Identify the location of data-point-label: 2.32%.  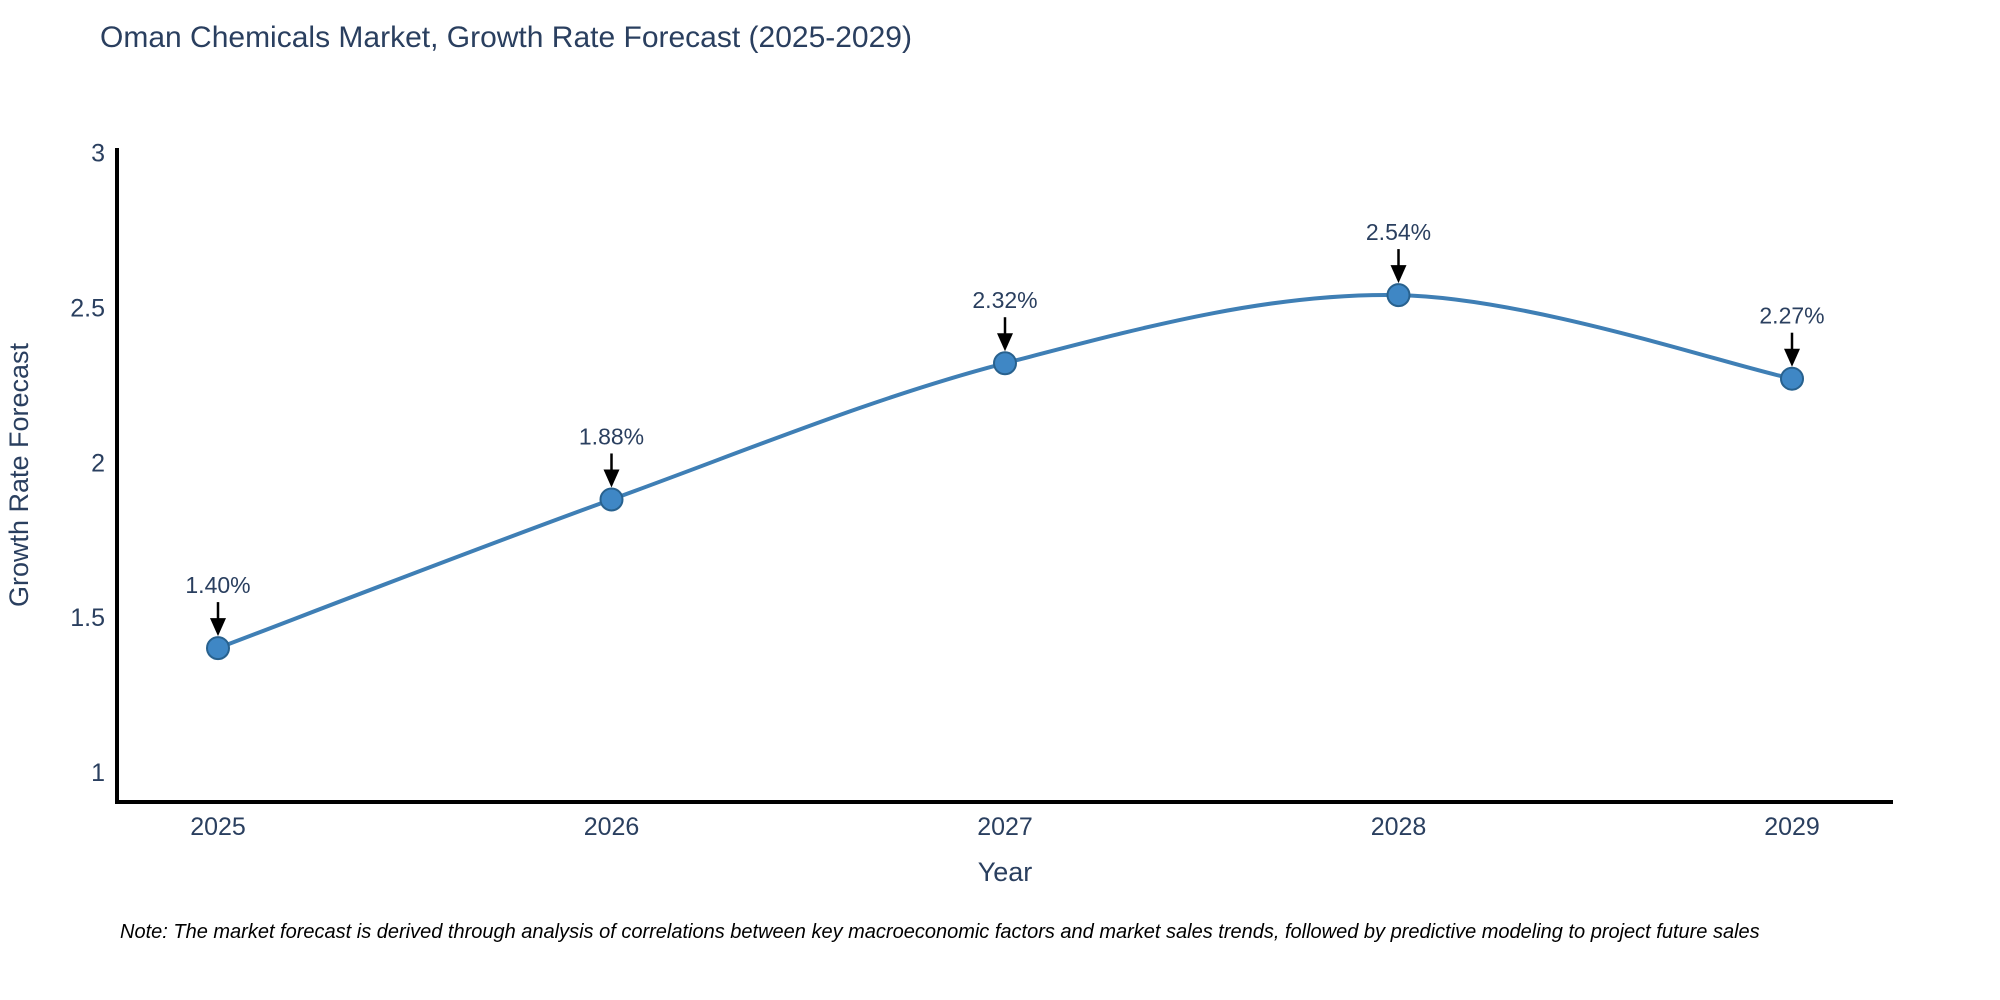
(1004, 300).